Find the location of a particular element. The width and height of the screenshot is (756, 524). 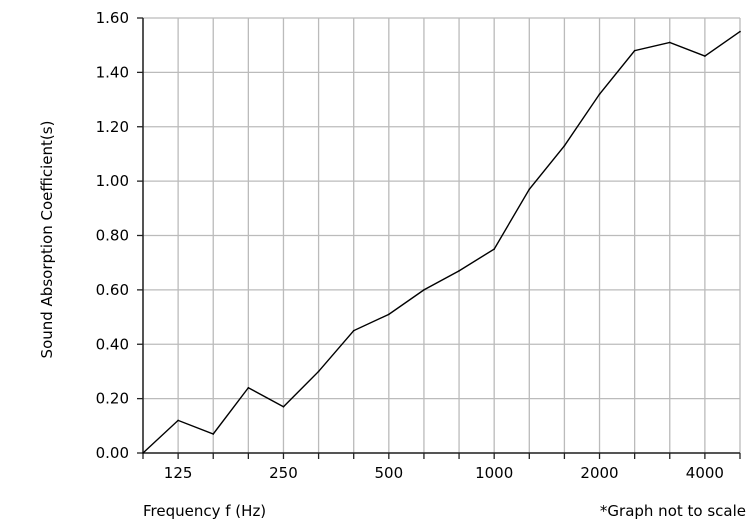

y-tick-label: 1.00 is located at coordinates (112, 181).